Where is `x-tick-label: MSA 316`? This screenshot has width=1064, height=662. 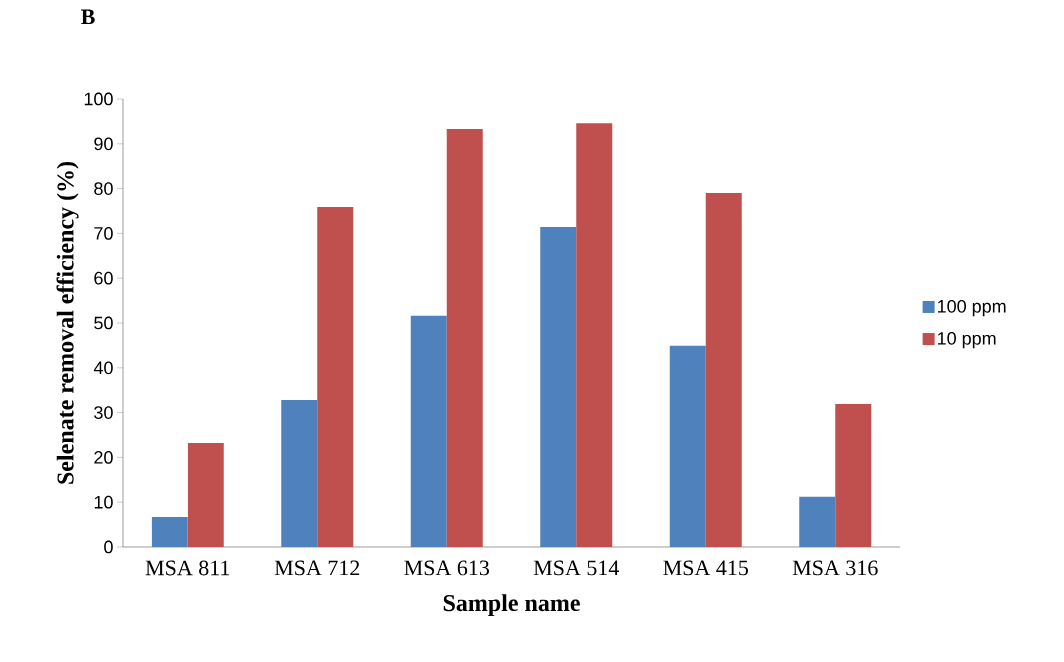 x-tick-label: MSA 316 is located at coordinates (835, 568).